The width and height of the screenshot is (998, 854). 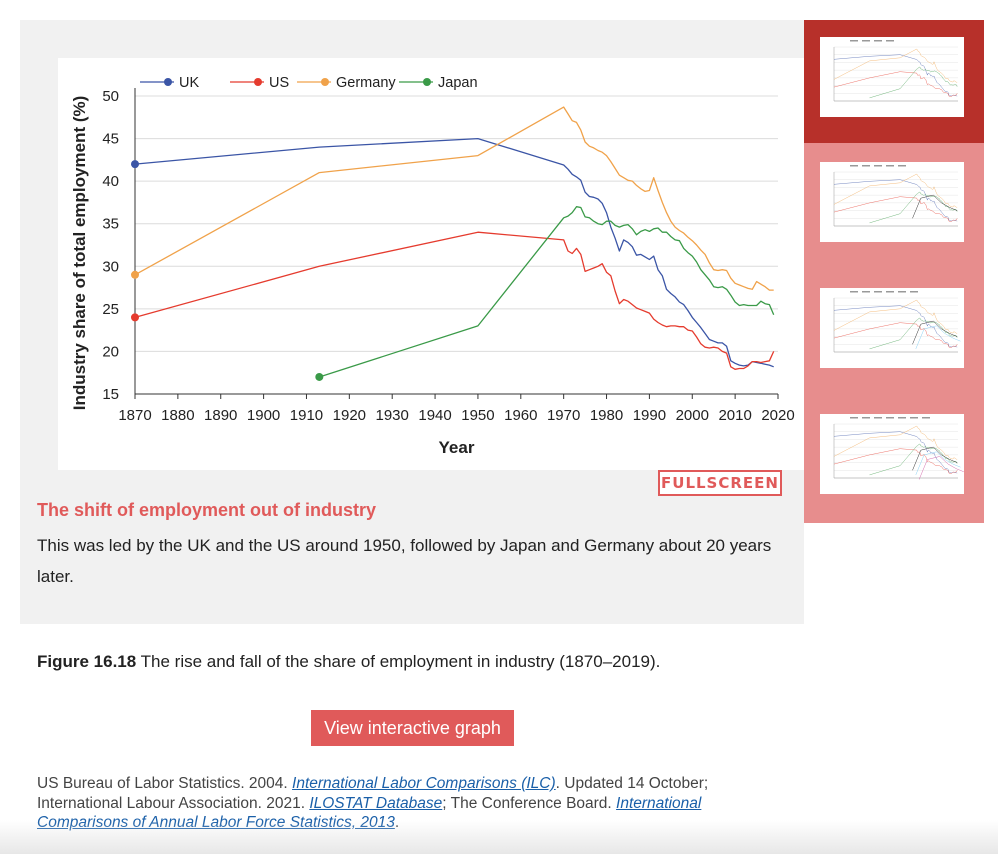 What do you see at coordinates (135, 164) in the screenshot?
I see `series-start-marker-uk` at bounding box center [135, 164].